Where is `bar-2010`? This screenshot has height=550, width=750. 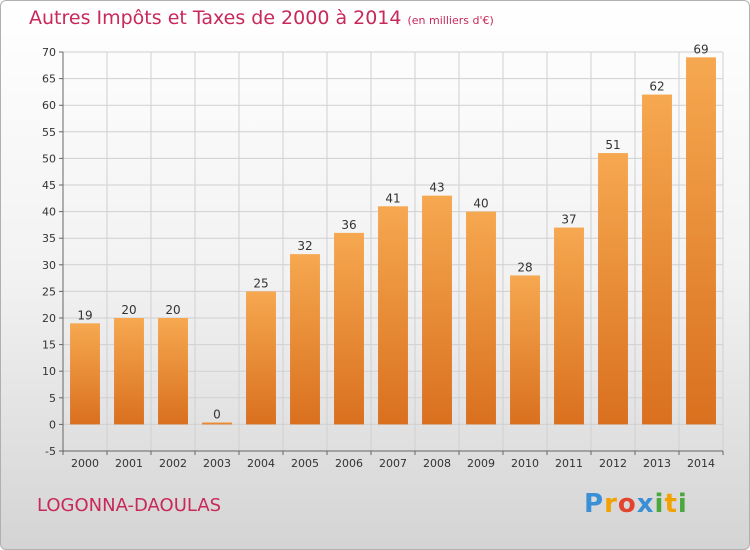 bar-2010 is located at coordinates (525, 350).